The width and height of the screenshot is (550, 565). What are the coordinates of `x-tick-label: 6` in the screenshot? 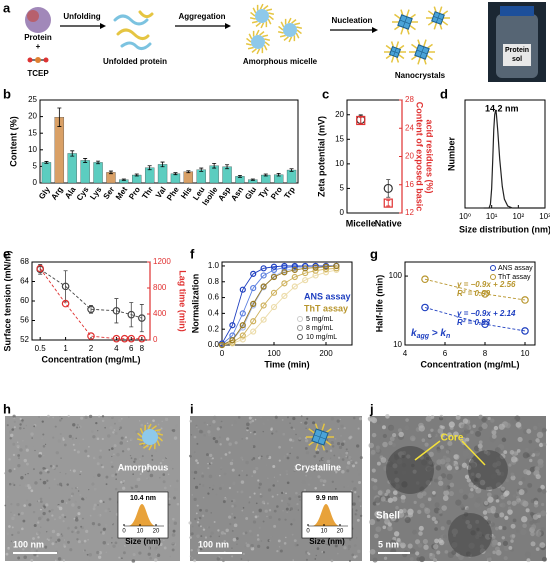 It's located at (445, 353).